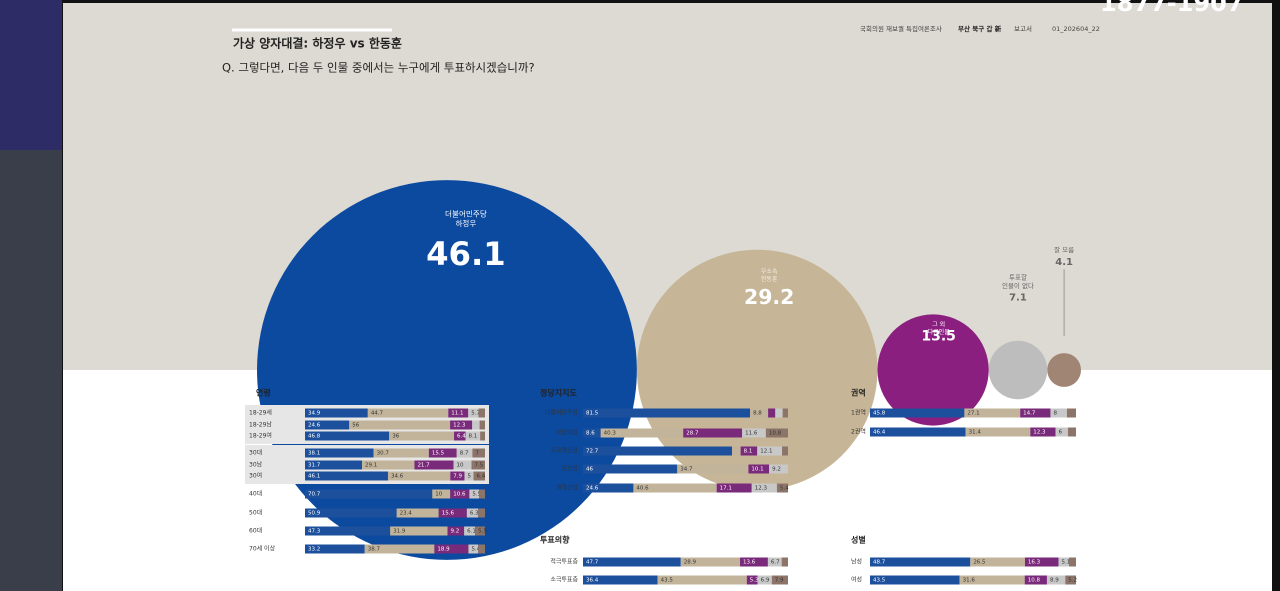 The width and height of the screenshot is (1280, 591). What do you see at coordinates (879, 414) in the screenshot?
I see `segment-label: 45.8` at bounding box center [879, 414].